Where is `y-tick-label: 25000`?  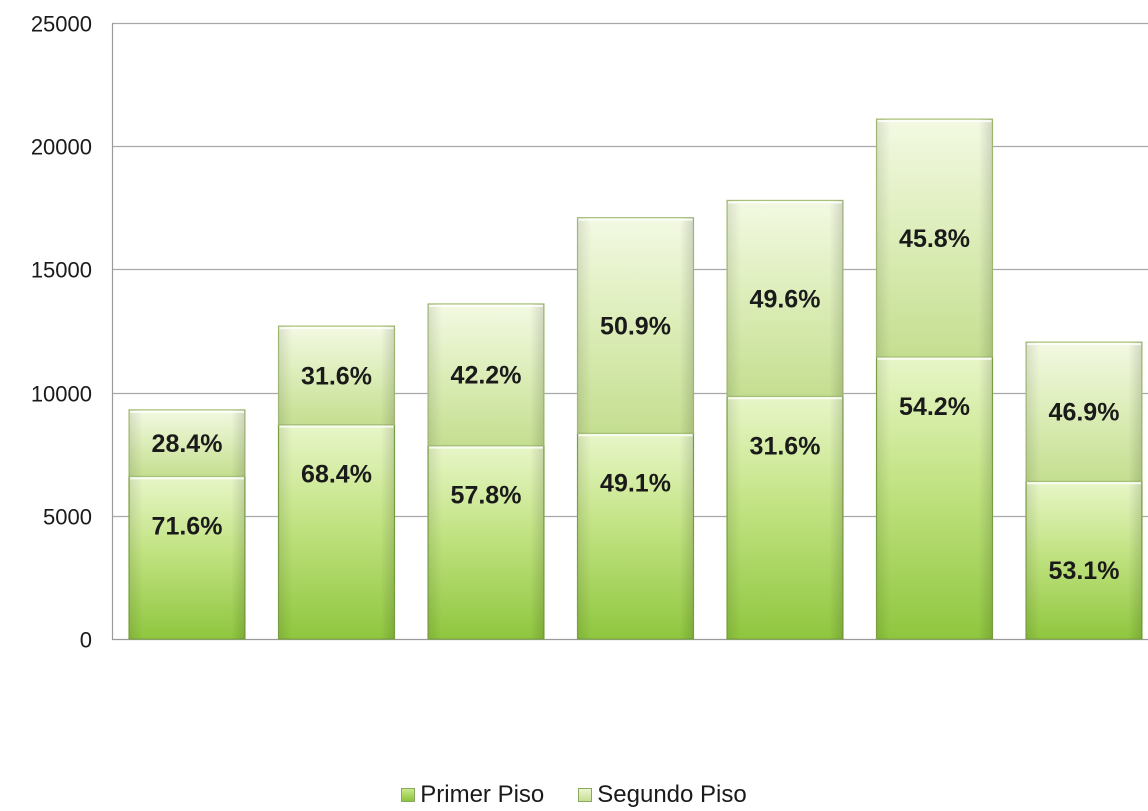
y-tick-label: 25000 is located at coordinates (61, 24).